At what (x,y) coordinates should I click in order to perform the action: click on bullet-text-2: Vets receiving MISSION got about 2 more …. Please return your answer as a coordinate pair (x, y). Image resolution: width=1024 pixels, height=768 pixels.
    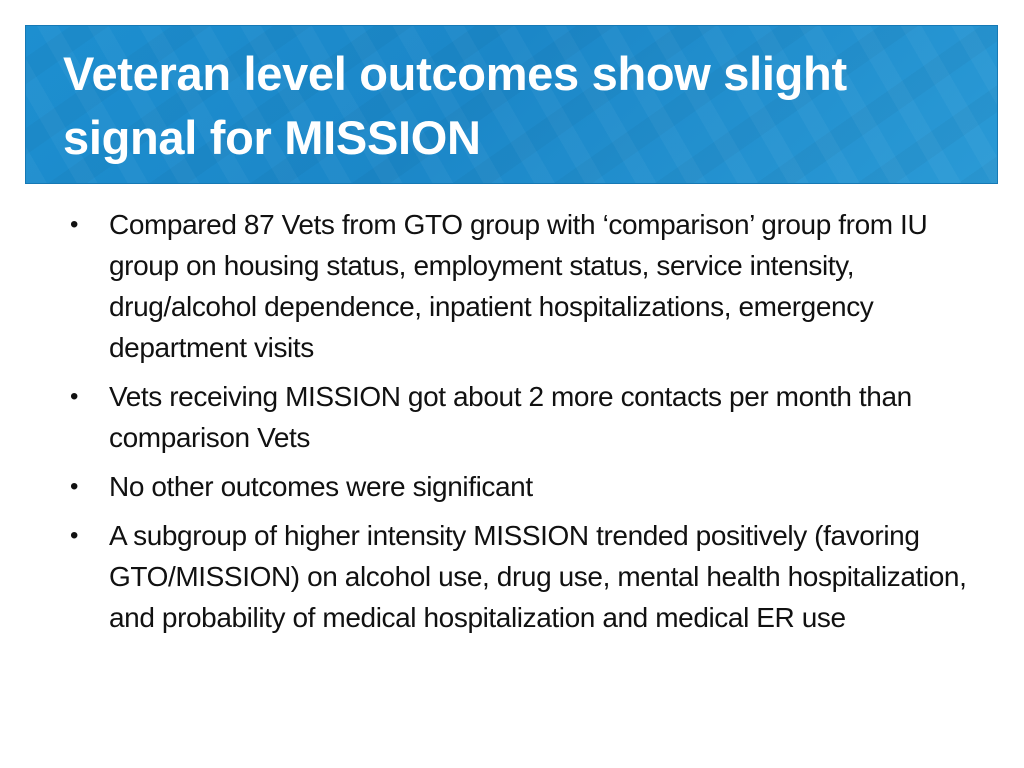
    Looking at the image, I should click on (510, 417).